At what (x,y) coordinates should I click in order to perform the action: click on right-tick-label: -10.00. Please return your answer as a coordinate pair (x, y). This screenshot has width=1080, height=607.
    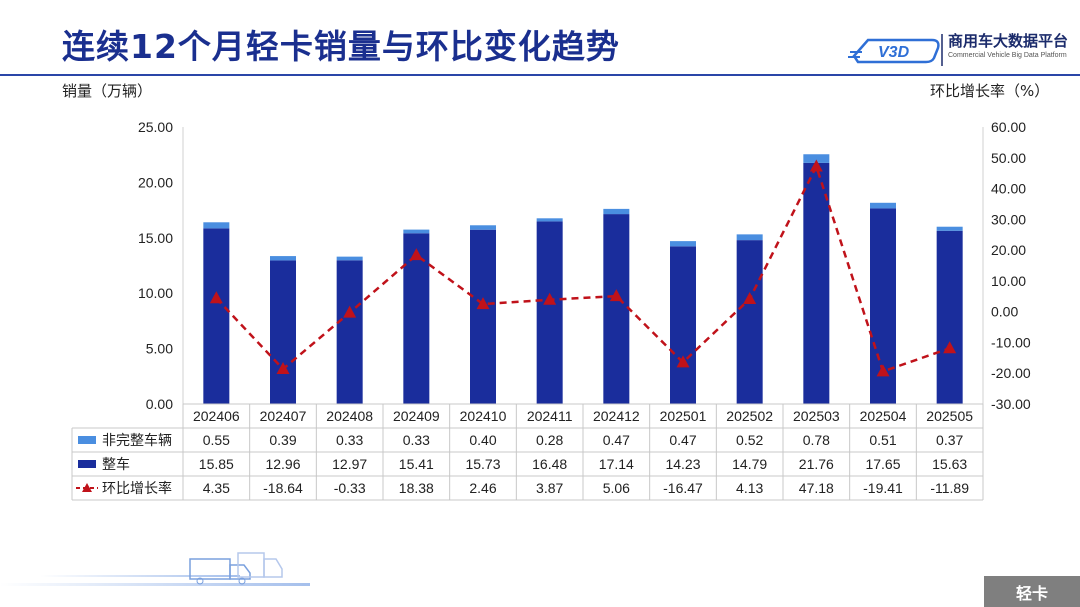
    Looking at the image, I should click on (1011, 342).